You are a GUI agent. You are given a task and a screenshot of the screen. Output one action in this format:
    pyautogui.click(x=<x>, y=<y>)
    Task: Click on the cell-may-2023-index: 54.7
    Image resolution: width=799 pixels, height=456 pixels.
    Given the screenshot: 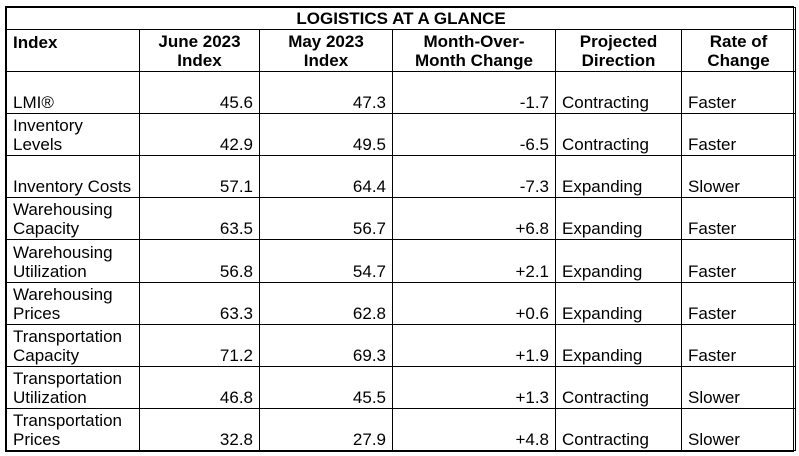 What is the action you would take?
    pyautogui.click(x=326, y=261)
    